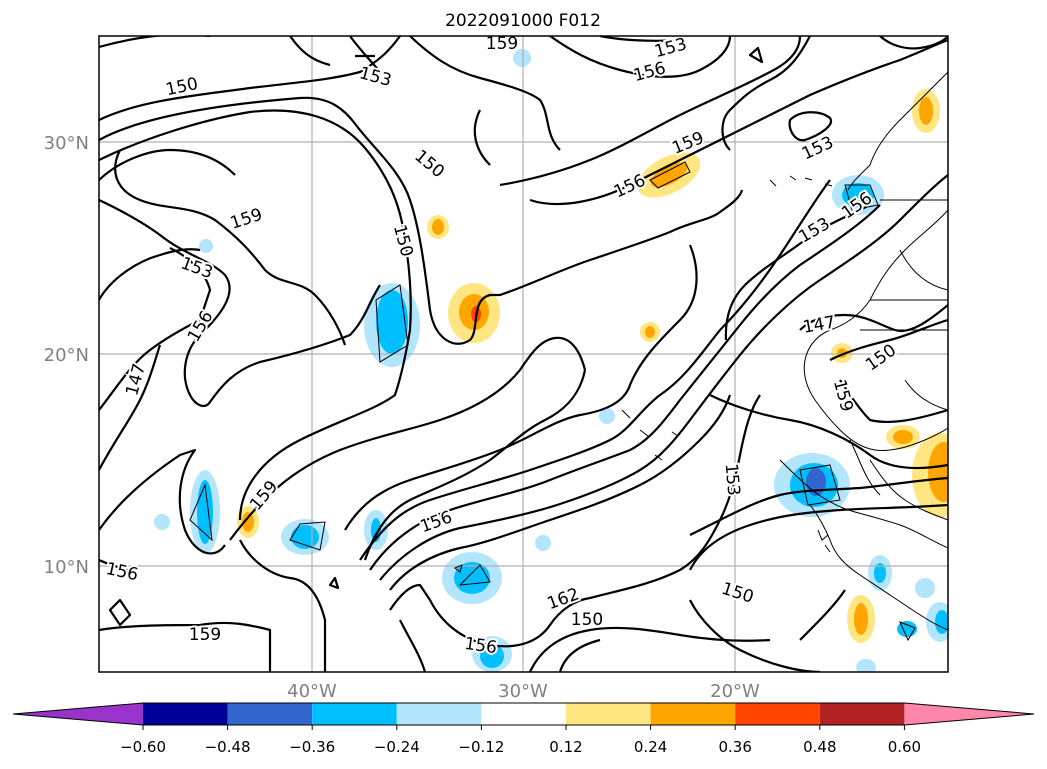 This screenshot has width=1047, height=769. What do you see at coordinates (819, 747) in the screenshot?
I see `colorbar-tick-label: 0.48` at bounding box center [819, 747].